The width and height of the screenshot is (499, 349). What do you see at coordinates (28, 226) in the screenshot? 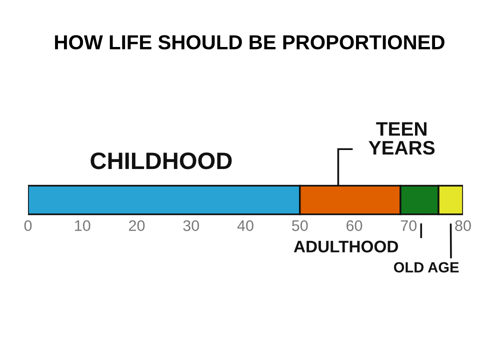
I see `x-tick-label: 0` at bounding box center [28, 226].